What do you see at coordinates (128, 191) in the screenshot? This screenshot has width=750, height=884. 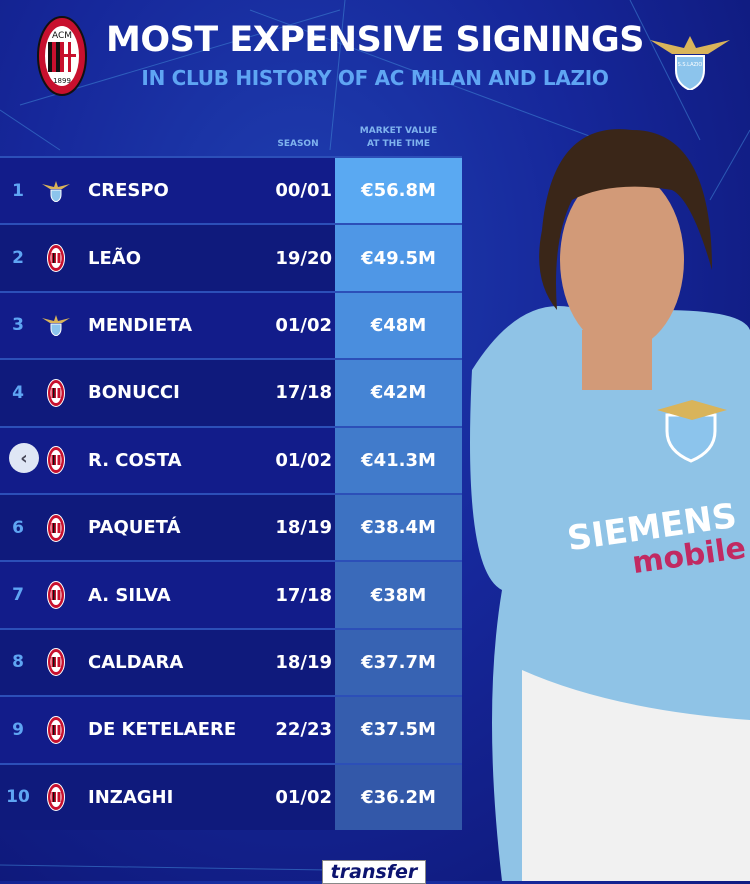 I see `player-name: CRESPO` at bounding box center [128, 191].